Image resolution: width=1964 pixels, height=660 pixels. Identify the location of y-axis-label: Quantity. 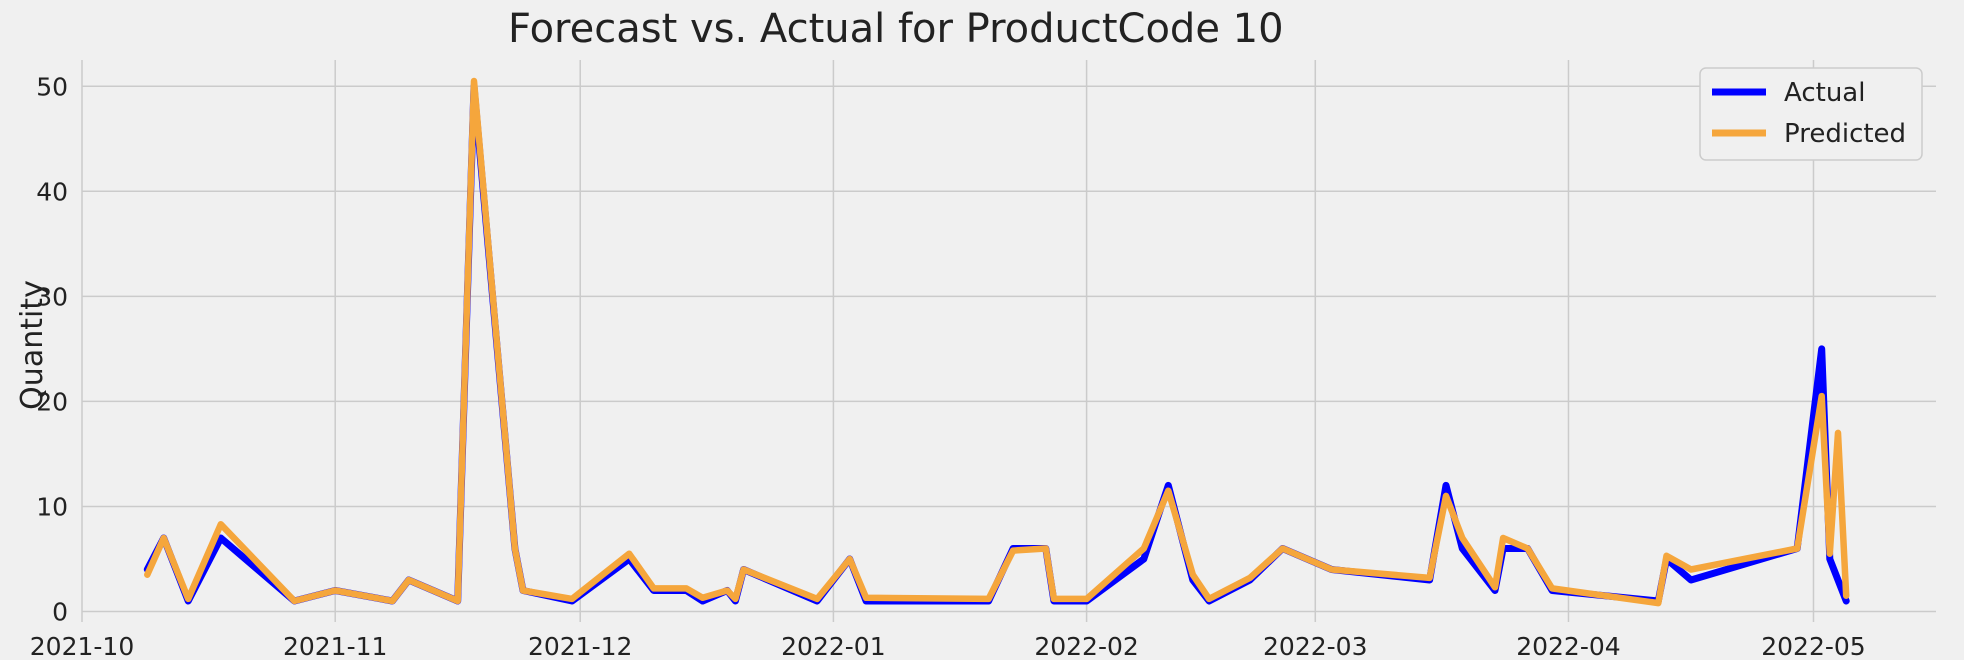
(32, 345).